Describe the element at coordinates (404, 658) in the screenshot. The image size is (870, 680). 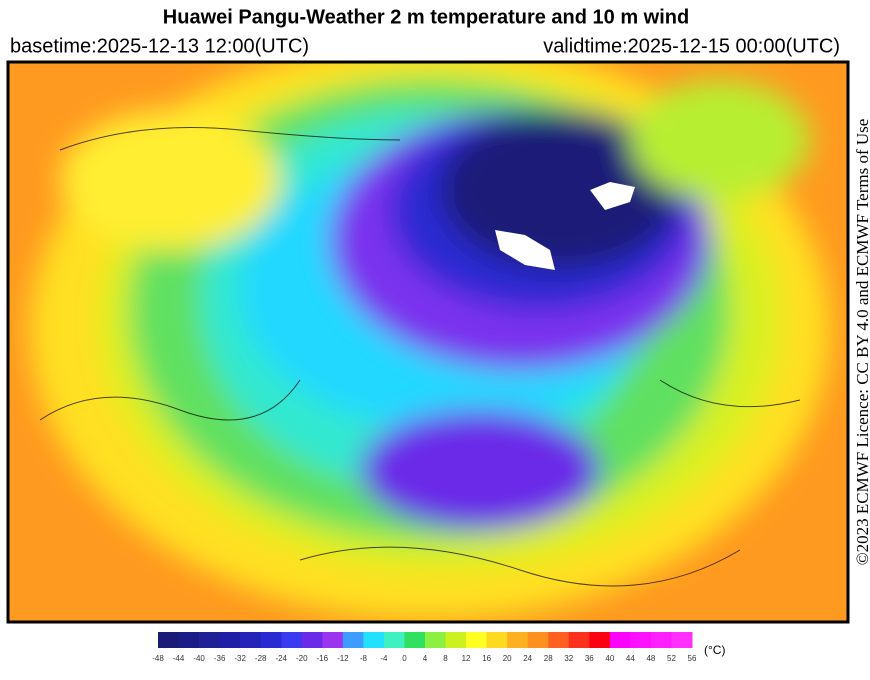
I see `colorbar-tick-label: 0` at that location.